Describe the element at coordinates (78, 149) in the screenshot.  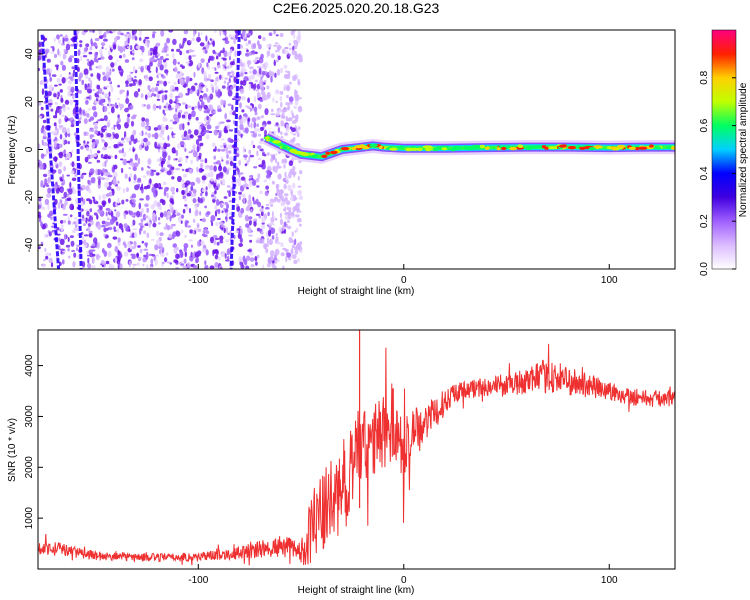
I see `noise-streak` at that location.